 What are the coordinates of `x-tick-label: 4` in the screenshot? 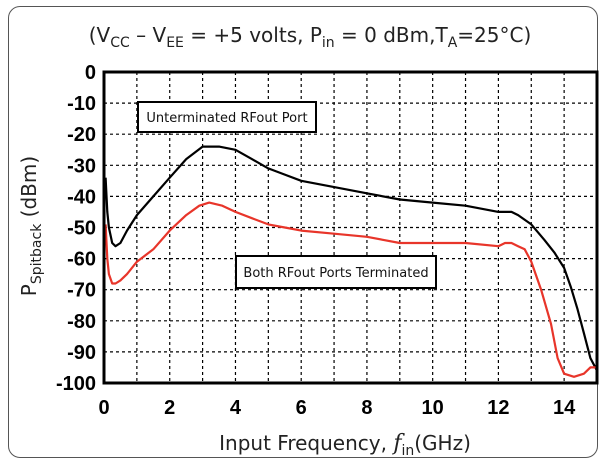 It's located at (236, 408).